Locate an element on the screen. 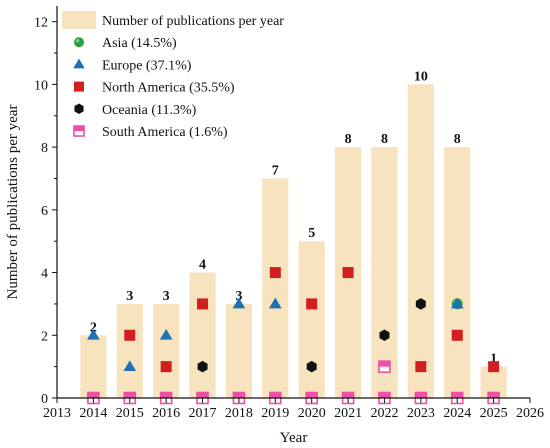  bar-2019 is located at coordinates (275, 288).